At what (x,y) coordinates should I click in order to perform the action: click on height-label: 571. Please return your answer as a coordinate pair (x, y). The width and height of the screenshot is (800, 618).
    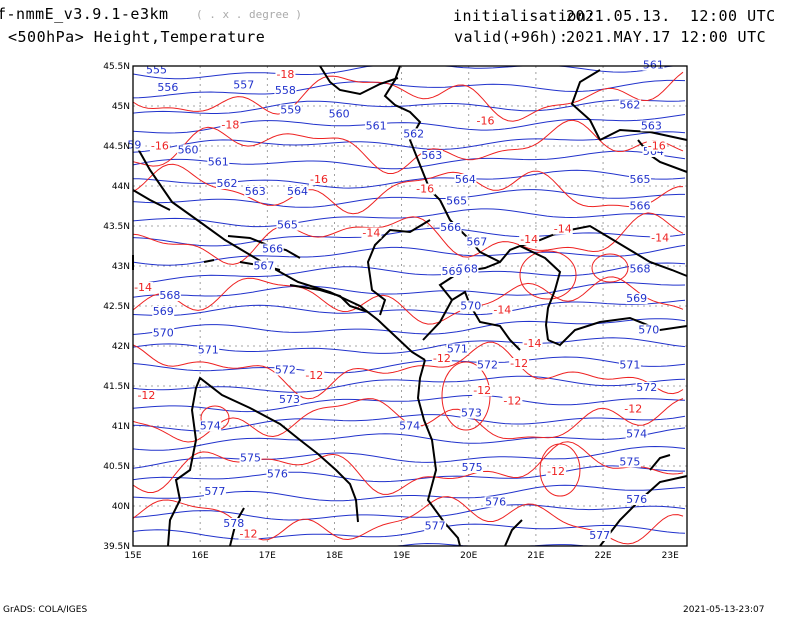
    Looking at the image, I should click on (629, 365).